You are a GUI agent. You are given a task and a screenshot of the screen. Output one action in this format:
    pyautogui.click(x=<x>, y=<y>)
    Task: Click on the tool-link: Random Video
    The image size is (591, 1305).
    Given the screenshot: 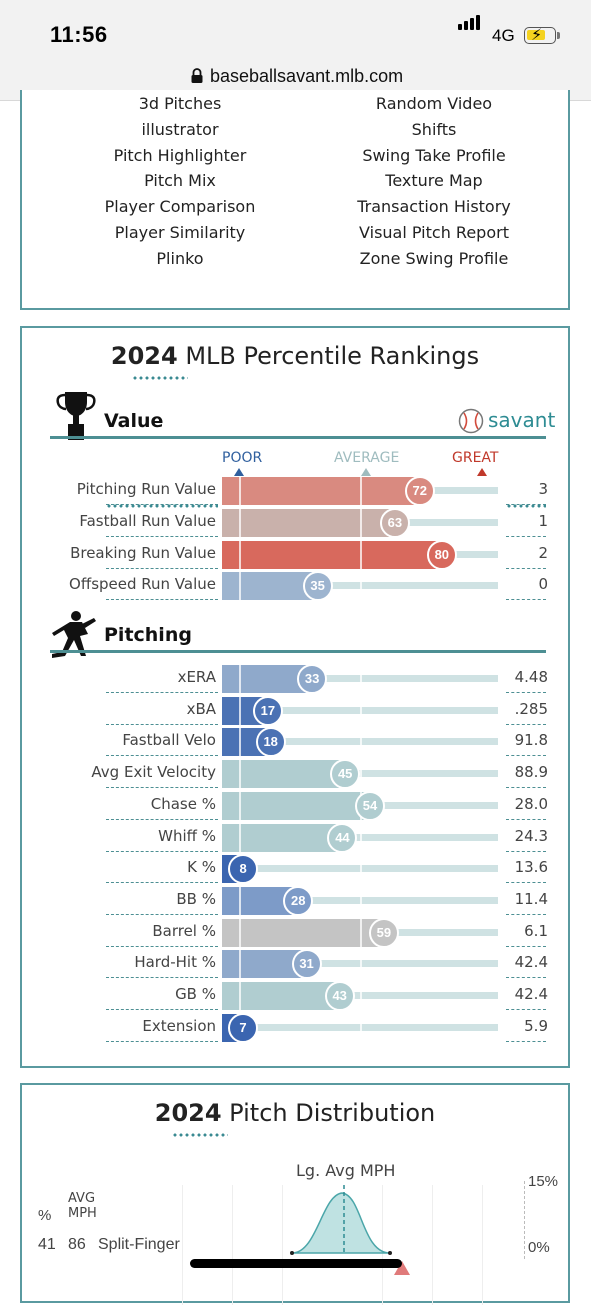 What is the action you would take?
    pyautogui.click(x=434, y=103)
    